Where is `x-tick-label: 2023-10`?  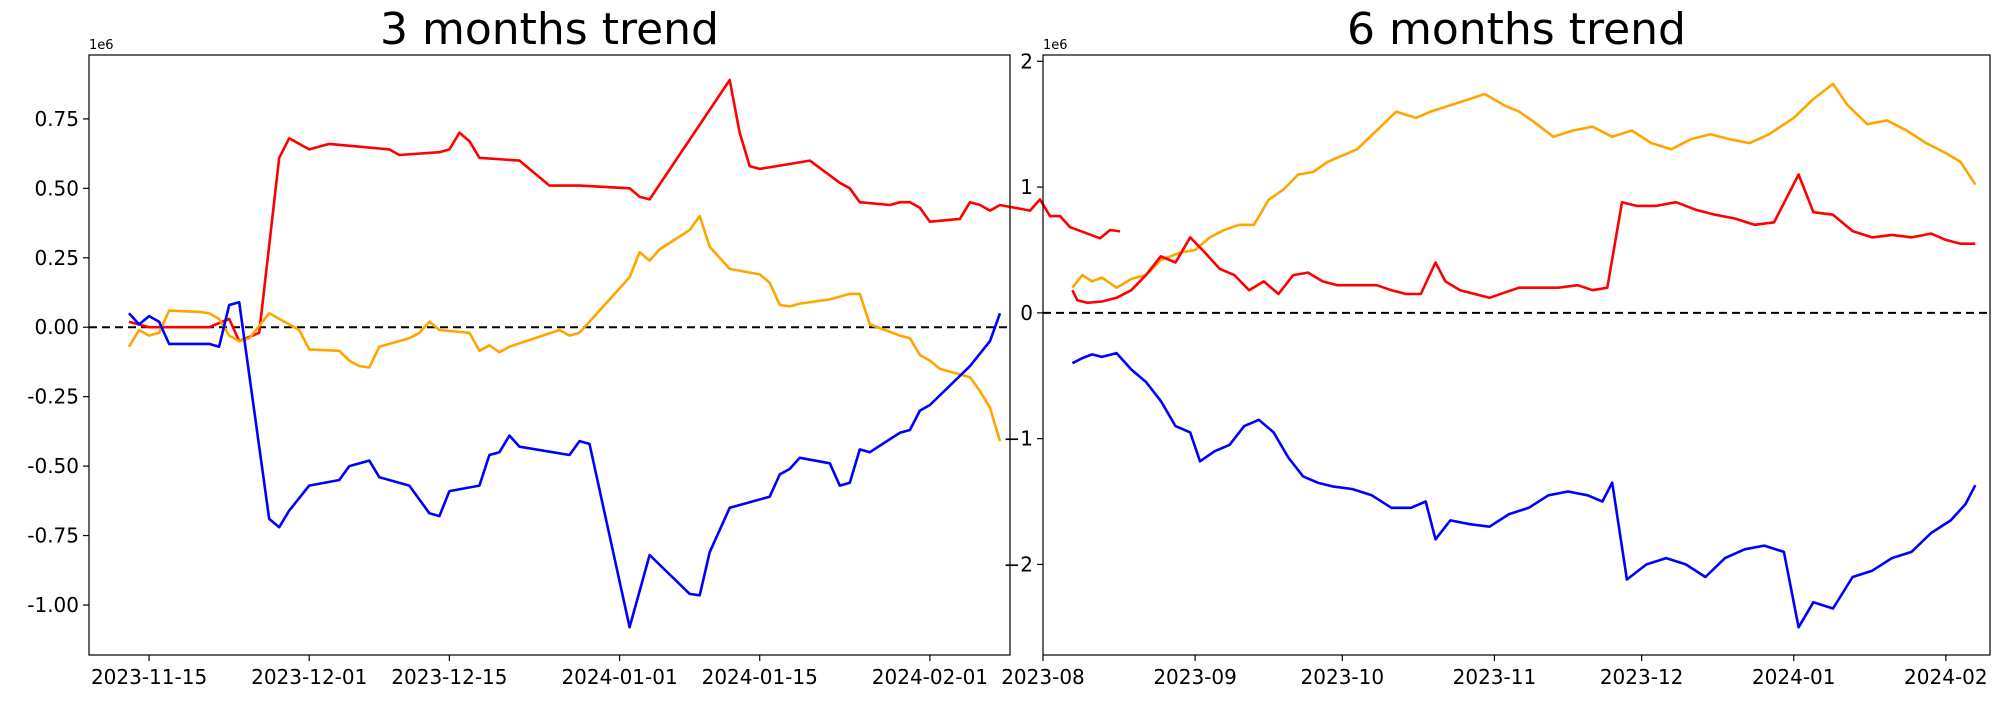 x-tick-label: 2023-10 is located at coordinates (1343, 677).